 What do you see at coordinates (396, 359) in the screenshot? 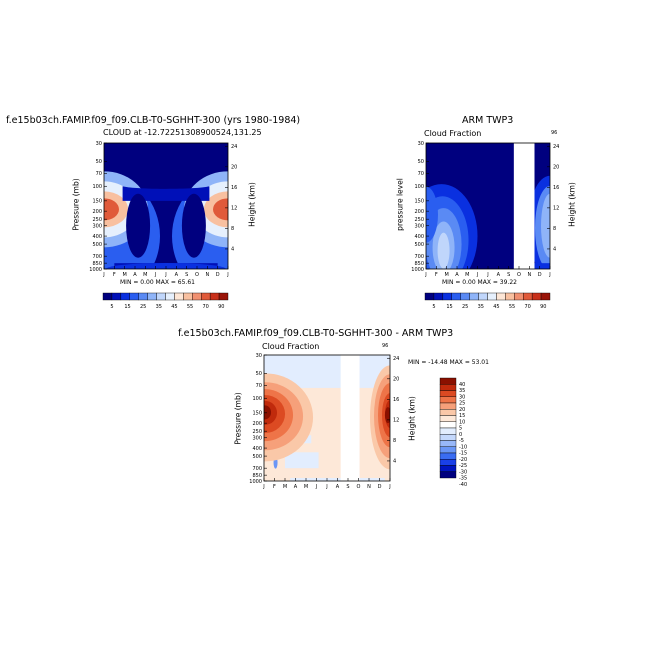
I see `diff-rtick-label-0: 24` at bounding box center [396, 359].